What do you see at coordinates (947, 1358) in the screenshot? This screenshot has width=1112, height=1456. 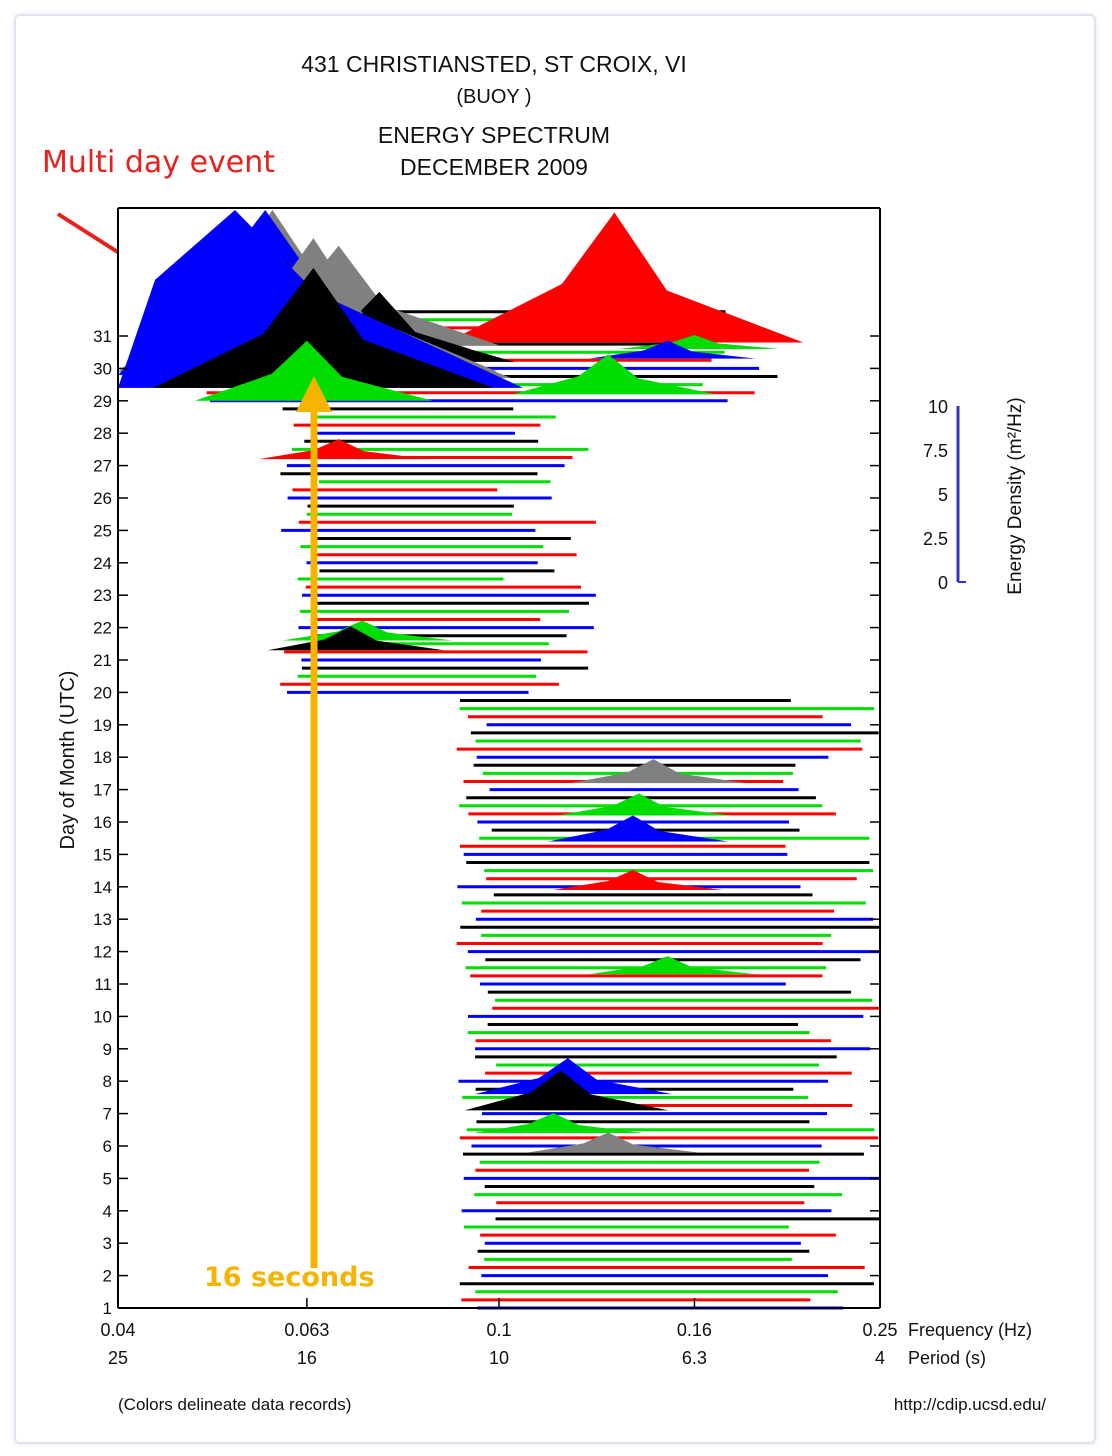 I see `period-axis-label: Period (s)` at bounding box center [947, 1358].